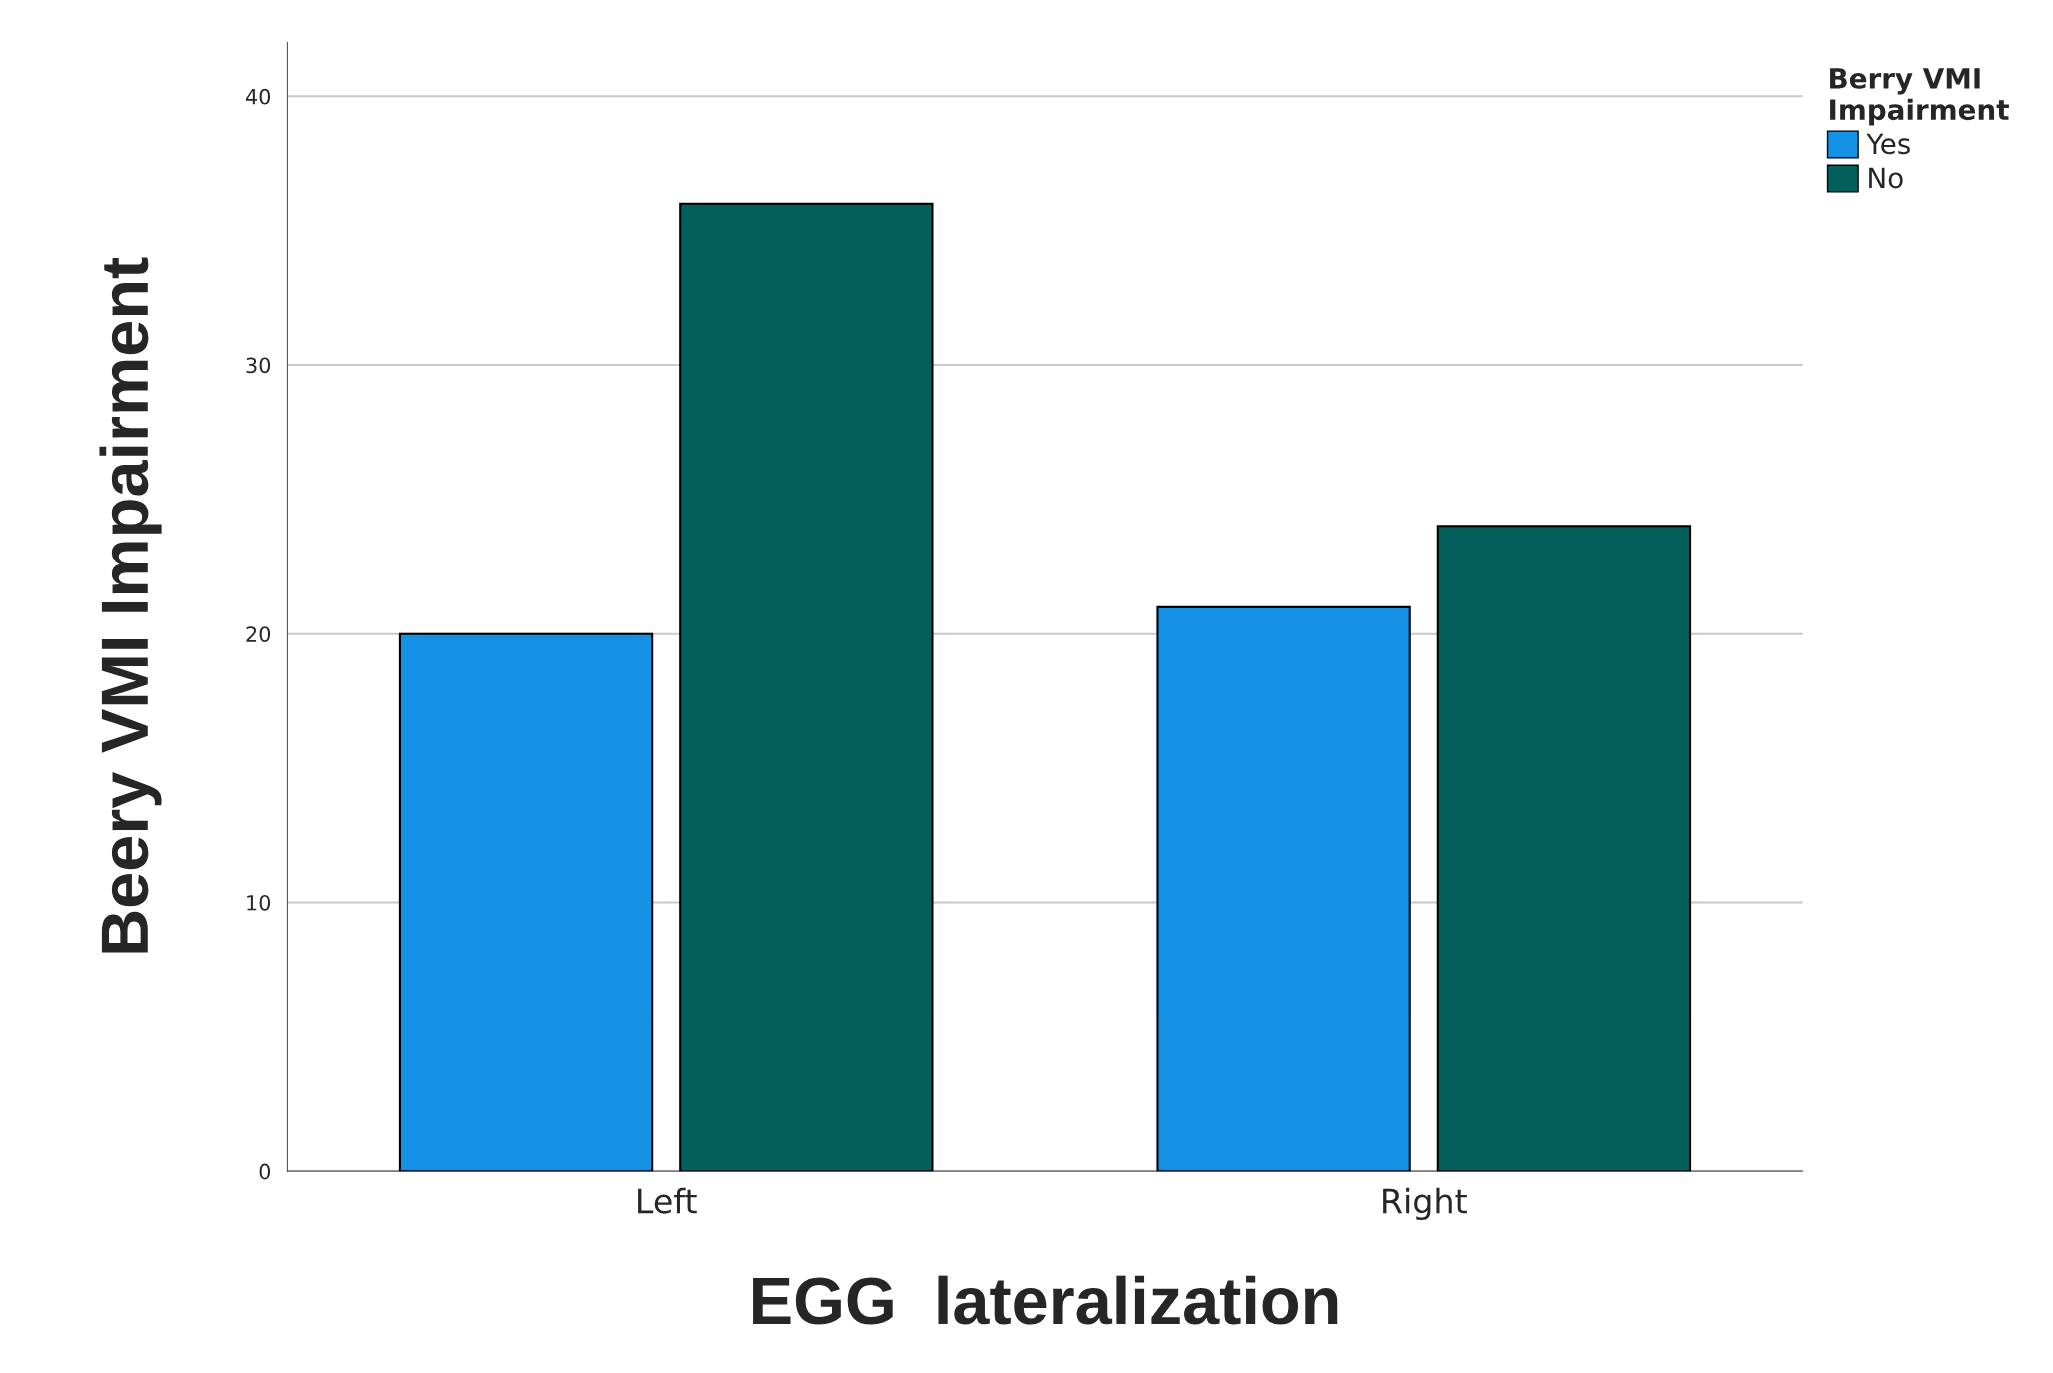  Describe the element at coordinates (1888, 144) in the screenshot. I see `legend-label: Yes` at that location.